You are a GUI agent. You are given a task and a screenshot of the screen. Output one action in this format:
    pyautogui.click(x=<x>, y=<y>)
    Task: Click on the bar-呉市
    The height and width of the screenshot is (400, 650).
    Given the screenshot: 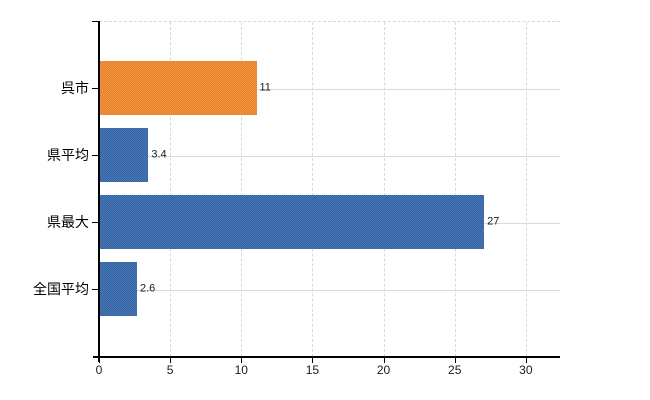 What is the action you would take?
    pyautogui.click(x=178, y=88)
    